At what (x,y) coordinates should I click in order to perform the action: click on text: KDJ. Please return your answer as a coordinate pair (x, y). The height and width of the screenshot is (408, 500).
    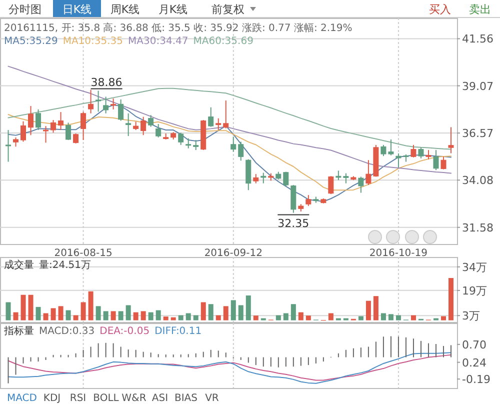
    Looking at the image, I should click on (52, 398).